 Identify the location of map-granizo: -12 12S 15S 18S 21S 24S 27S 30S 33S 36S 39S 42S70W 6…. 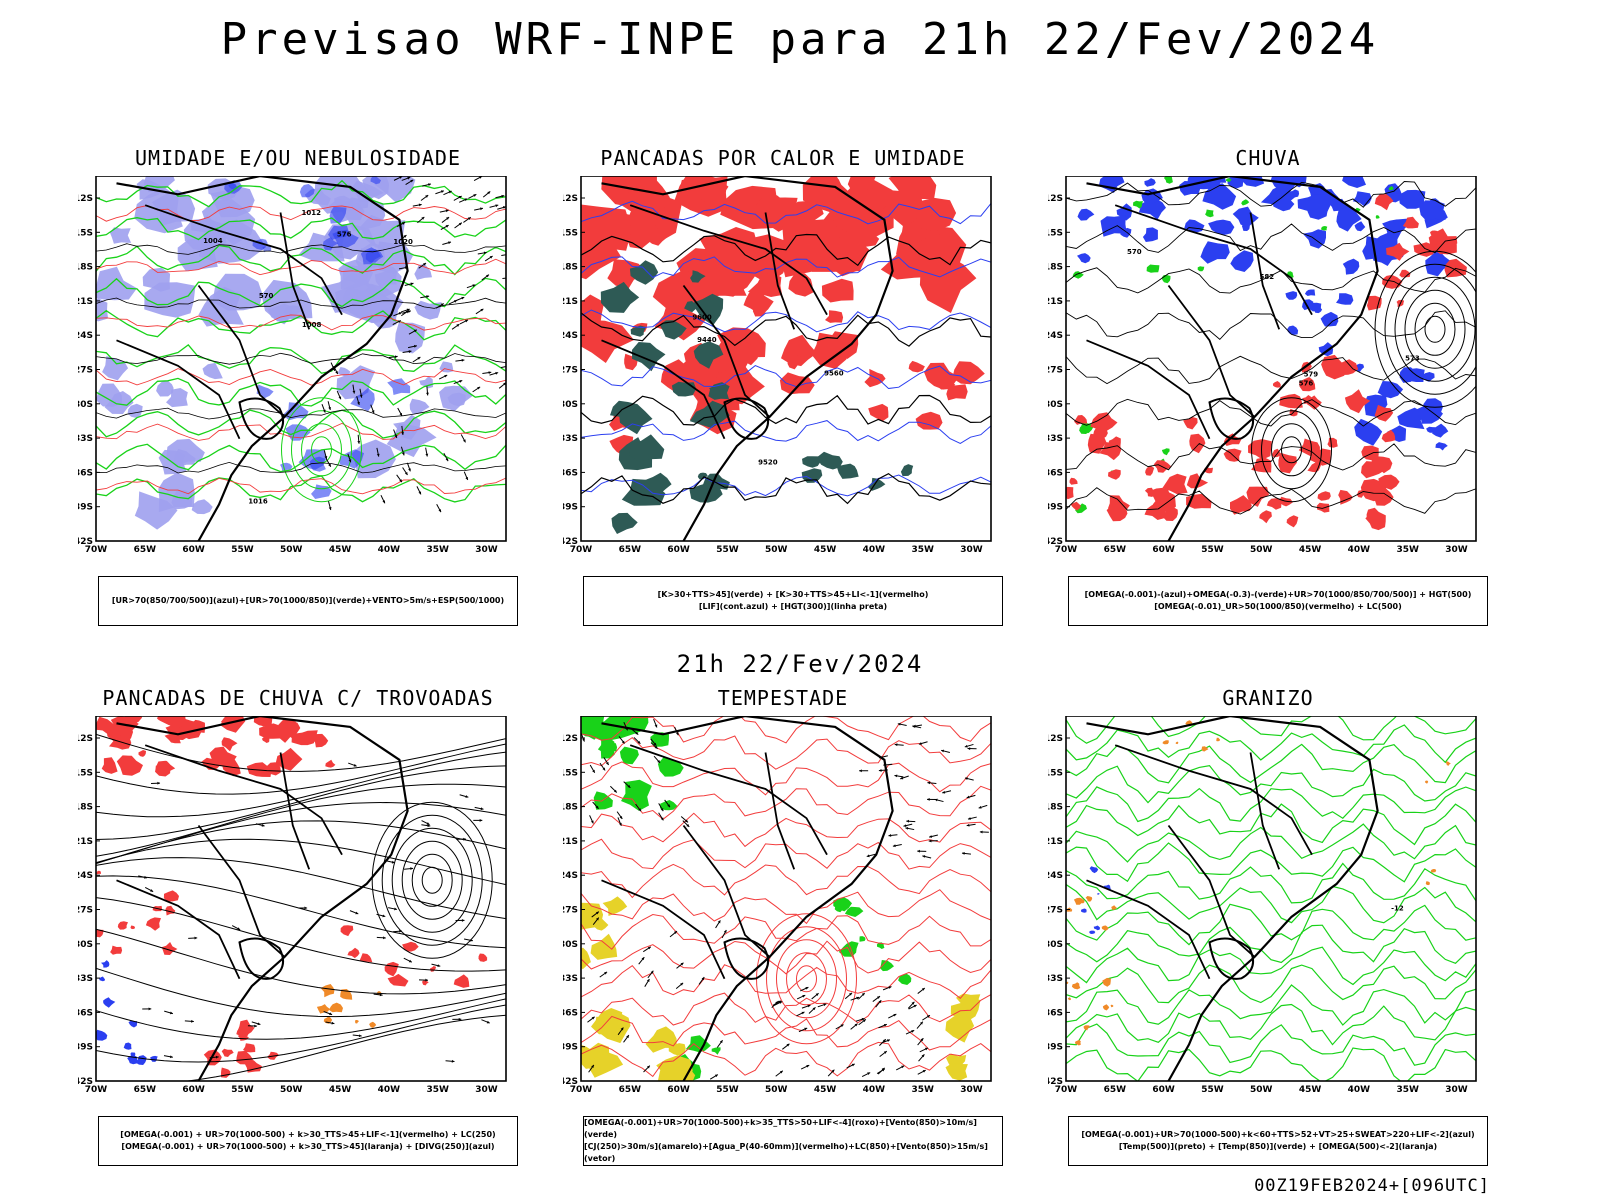
(1262, 905).